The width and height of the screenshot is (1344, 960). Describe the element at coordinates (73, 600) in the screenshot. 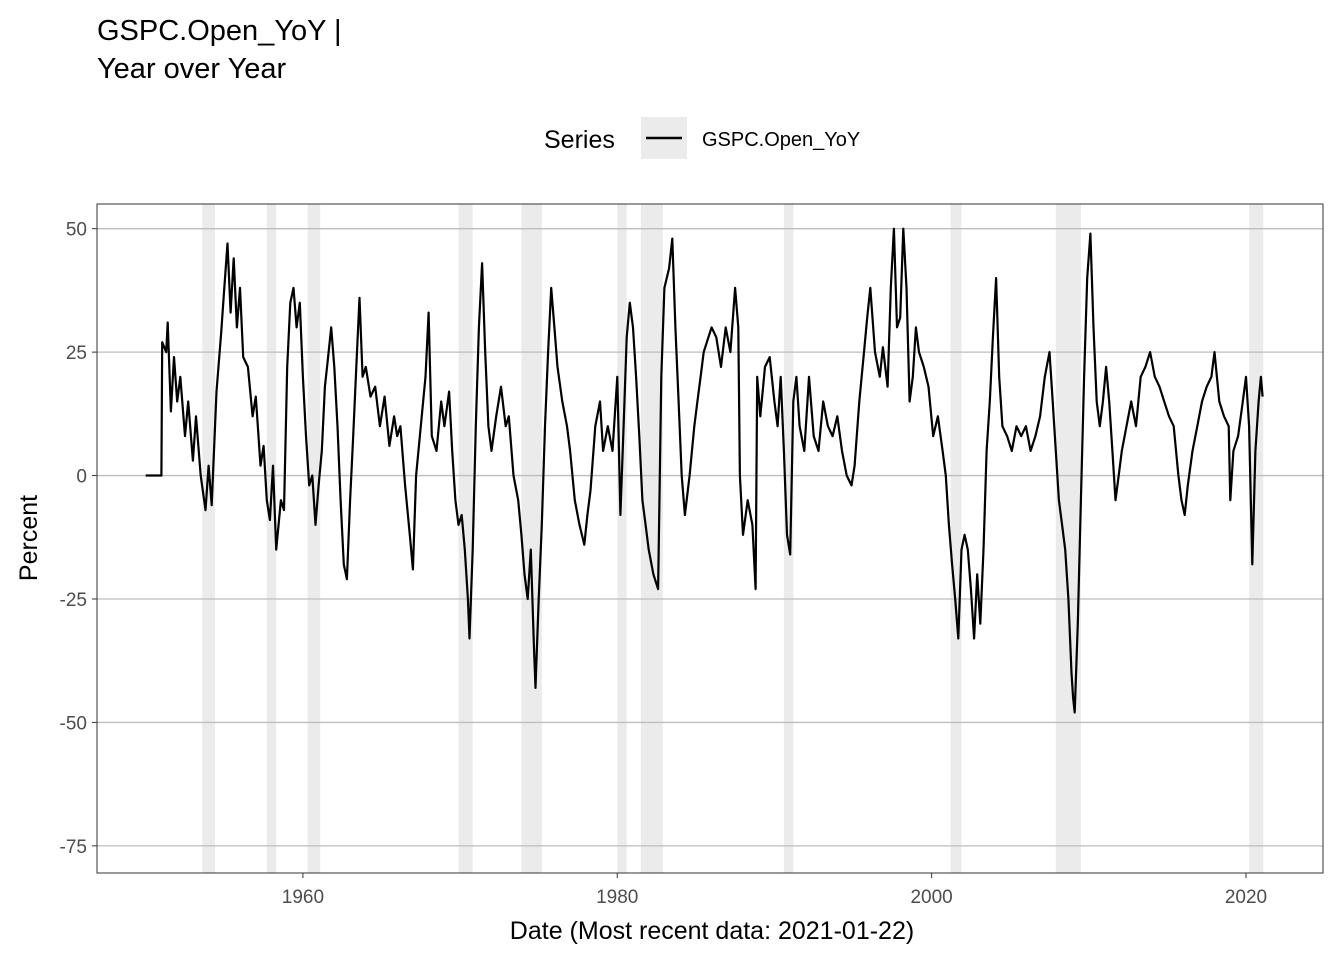

I see `y-tick-label-3: -25` at that location.